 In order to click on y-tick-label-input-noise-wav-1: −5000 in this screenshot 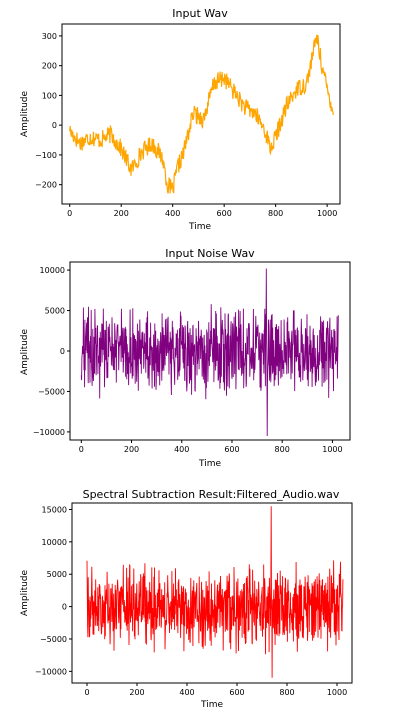, I will do `click(51, 391)`.